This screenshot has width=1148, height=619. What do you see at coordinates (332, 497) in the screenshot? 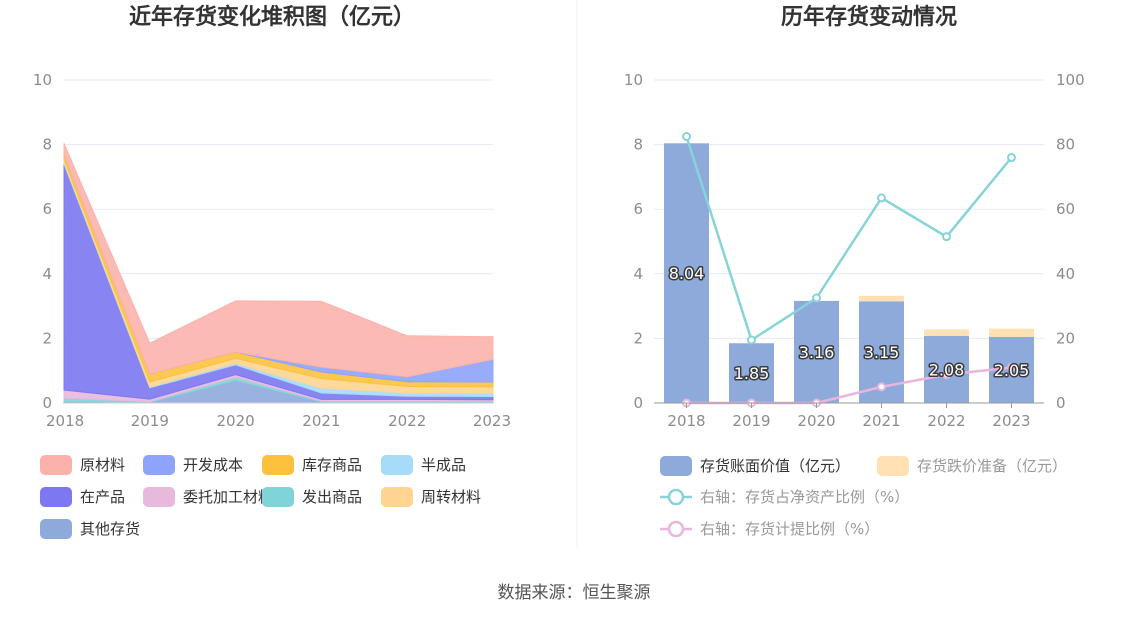
I see `legend-label: 发出商品` at bounding box center [332, 497].